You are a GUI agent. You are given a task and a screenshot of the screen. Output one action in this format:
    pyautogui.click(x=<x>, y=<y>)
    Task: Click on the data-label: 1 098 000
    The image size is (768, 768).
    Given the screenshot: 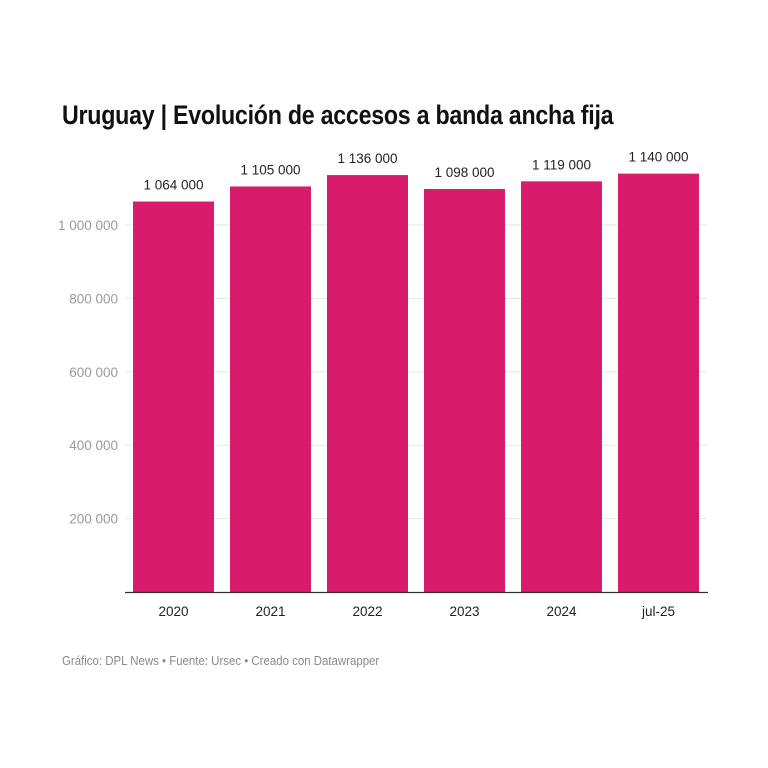 What is the action you would take?
    pyautogui.click(x=464, y=172)
    